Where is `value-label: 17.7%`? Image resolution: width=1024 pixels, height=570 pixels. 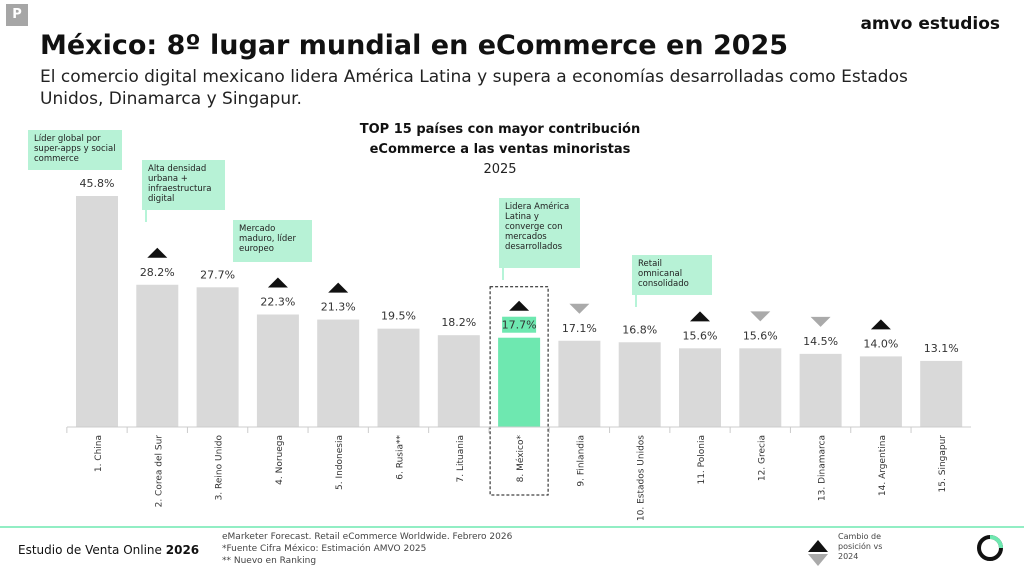
value-label: 17.7% is located at coordinates (519, 325).